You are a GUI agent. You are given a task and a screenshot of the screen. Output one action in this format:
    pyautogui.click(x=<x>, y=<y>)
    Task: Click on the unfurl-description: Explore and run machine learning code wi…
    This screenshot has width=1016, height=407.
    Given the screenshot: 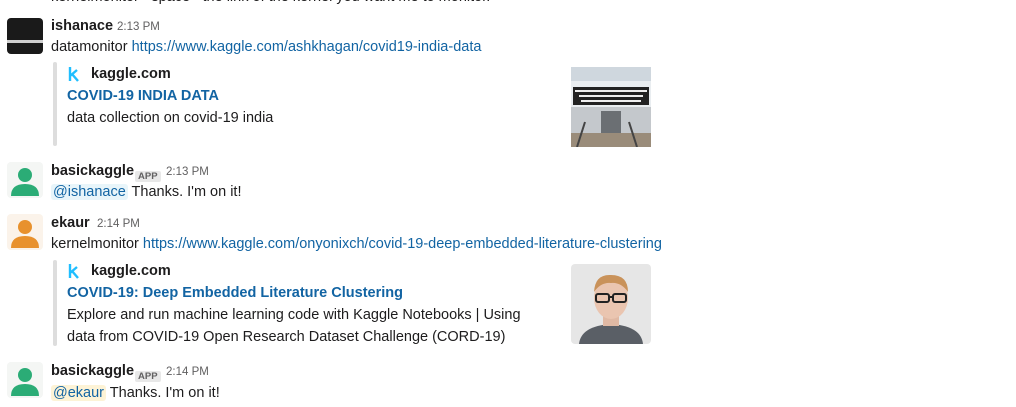 What is the action you would take?
    pyautogui.click(x=294, y=326)
    